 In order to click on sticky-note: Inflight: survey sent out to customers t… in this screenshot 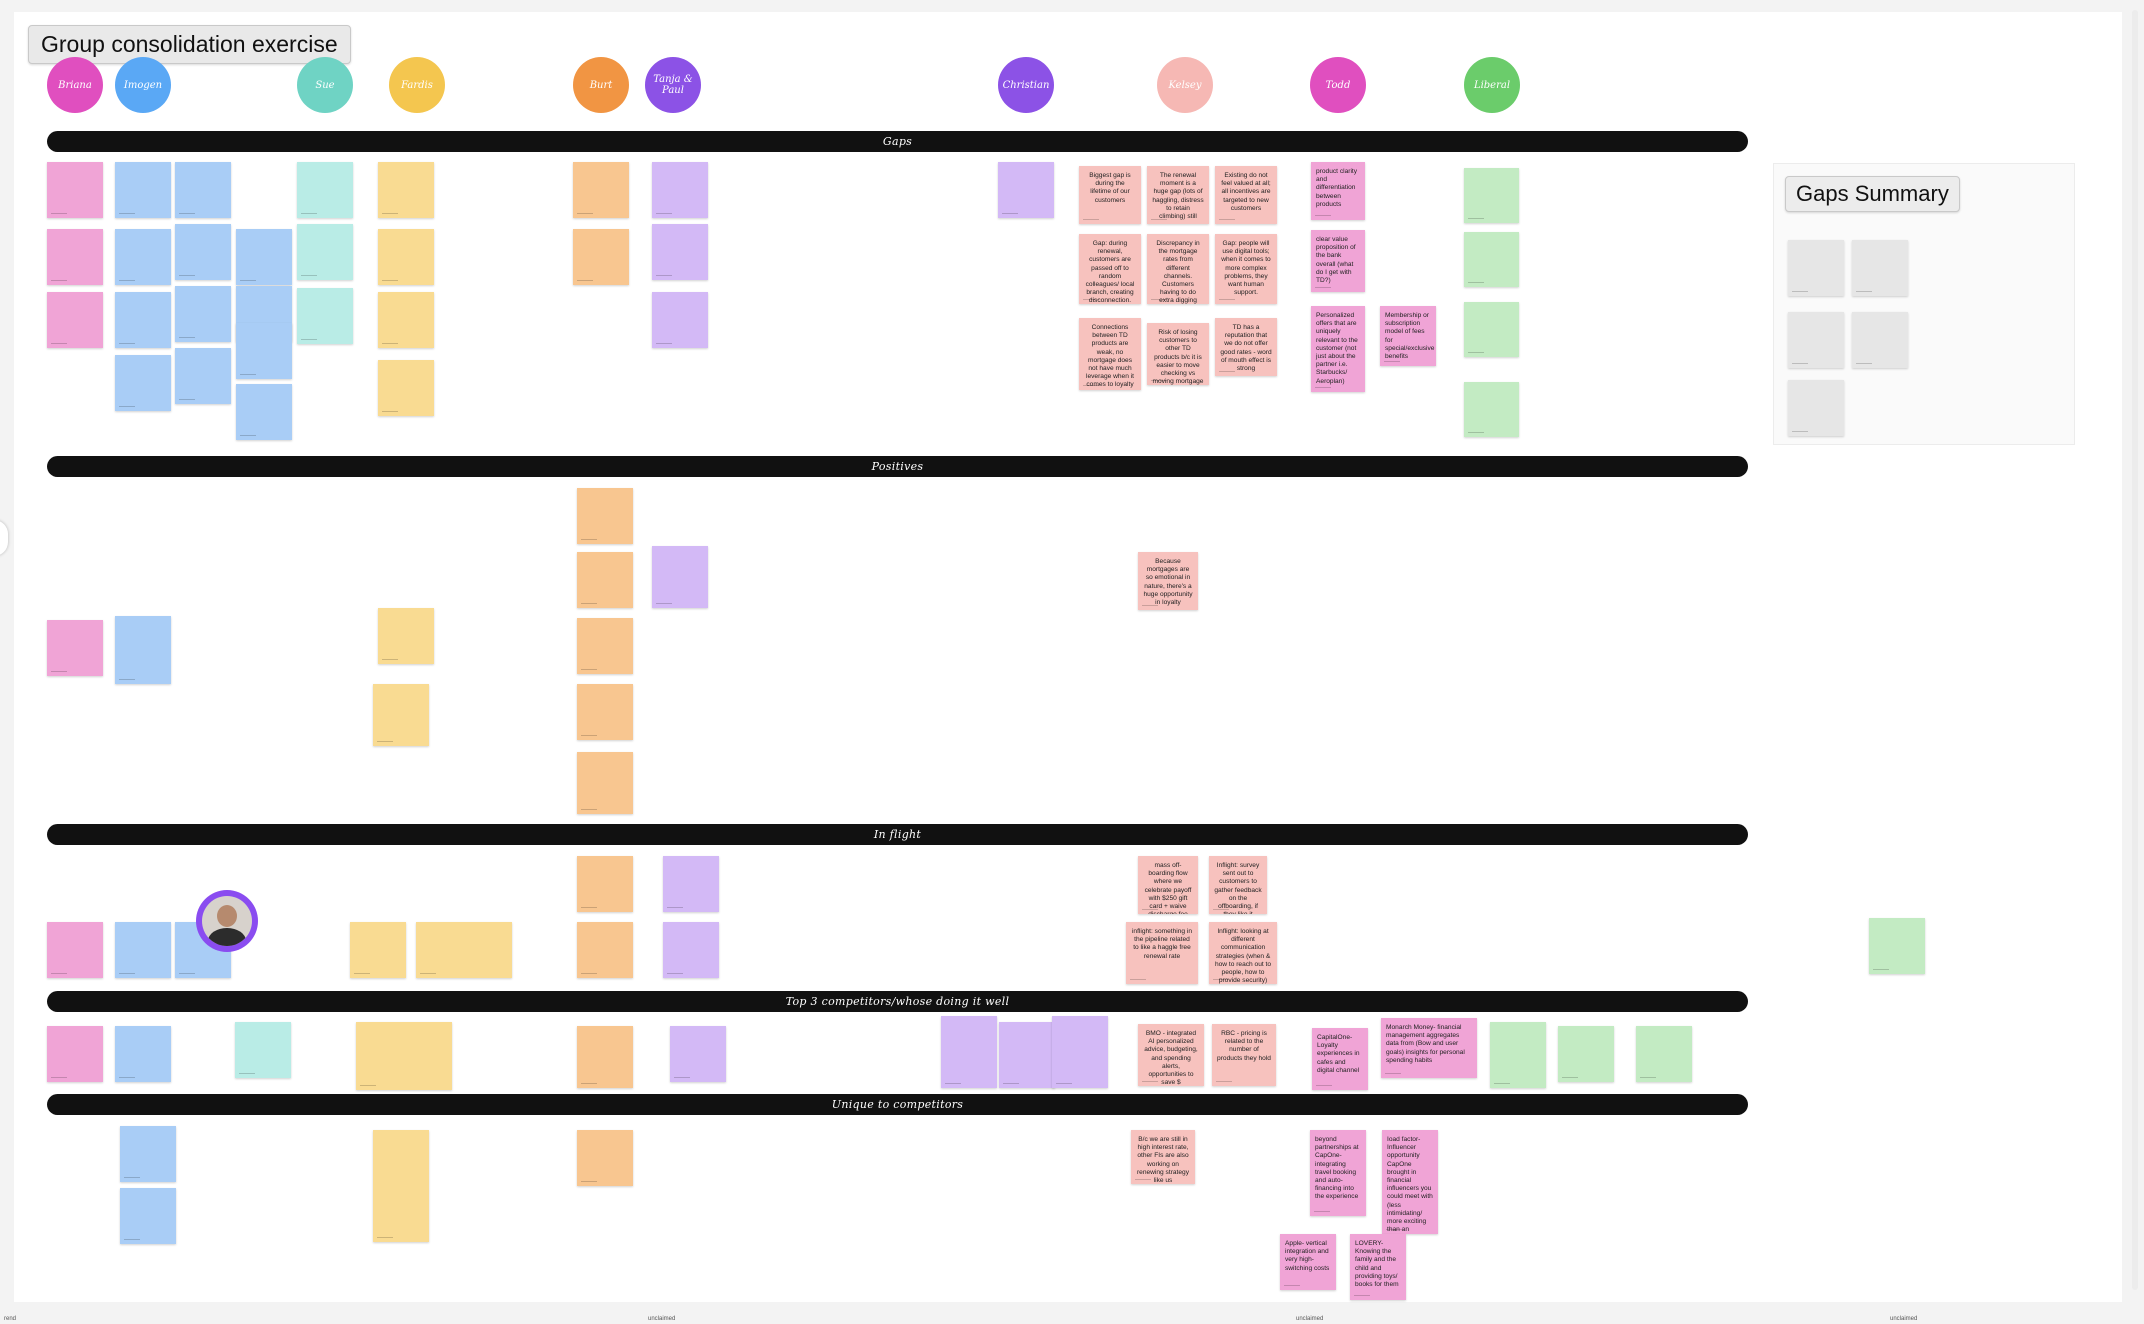, I will do `click(1238, 885)`.